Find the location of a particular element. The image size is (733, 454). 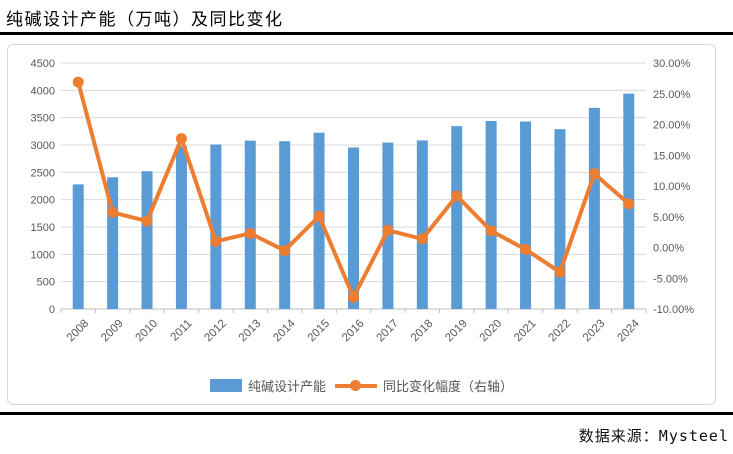

bottom-divider is located at coordinates (366, 413).